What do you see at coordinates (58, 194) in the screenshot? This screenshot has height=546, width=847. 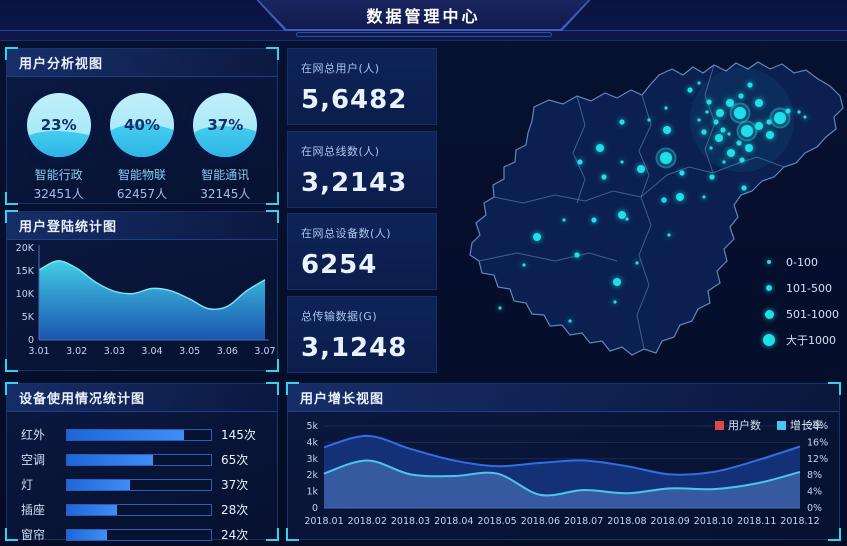 I see `gauge-count: 32451人` at bounding box center [58, 194].